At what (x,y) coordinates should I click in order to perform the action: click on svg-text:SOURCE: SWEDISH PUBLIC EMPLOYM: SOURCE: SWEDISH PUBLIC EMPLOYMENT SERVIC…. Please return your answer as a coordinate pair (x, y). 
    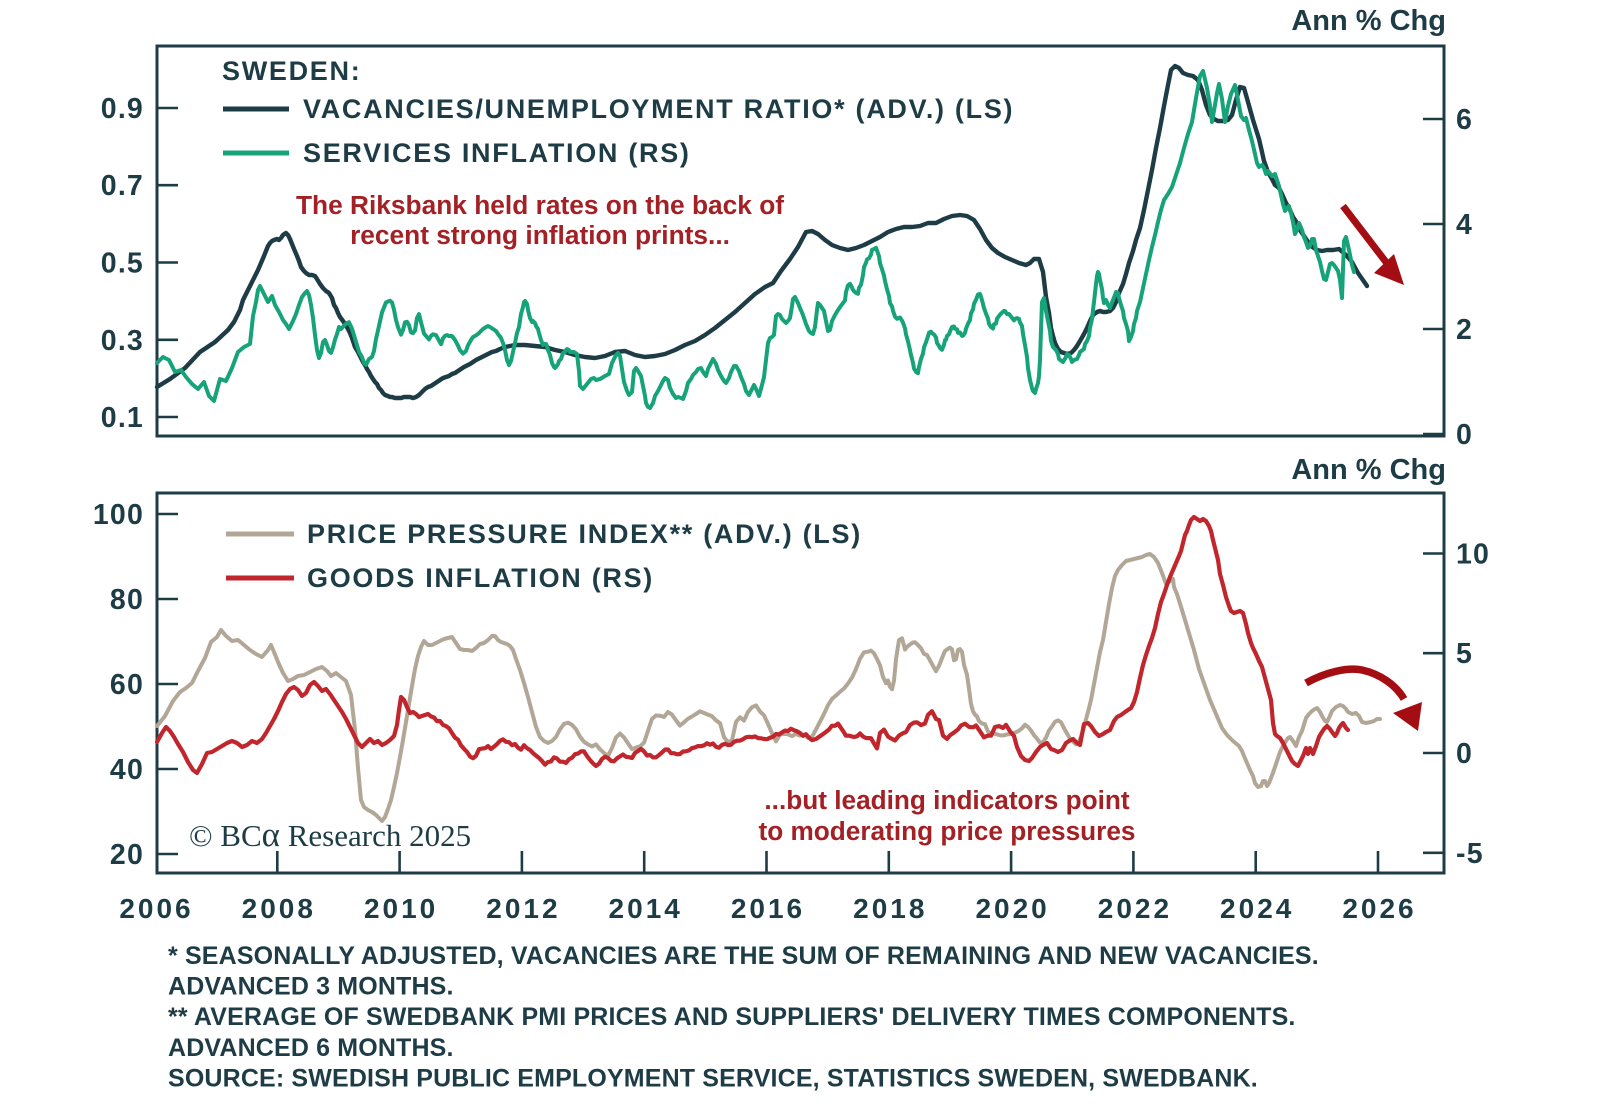
    Looking at the image, I should click on (713, 1078).